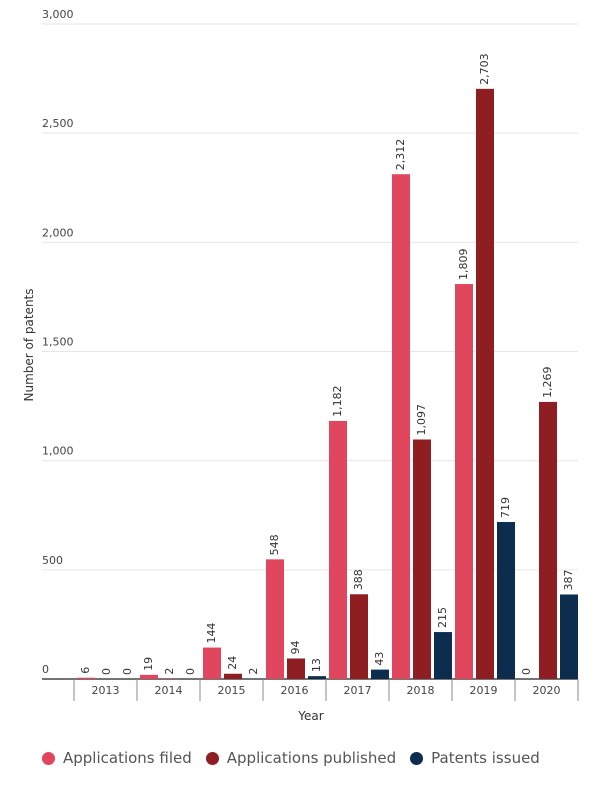 Image resolution: width=601 pixels, height=789 pixels. Describe the element at coordinates (484, 690) in the screenshot. I see `x-tick-label: 2019` at that location.